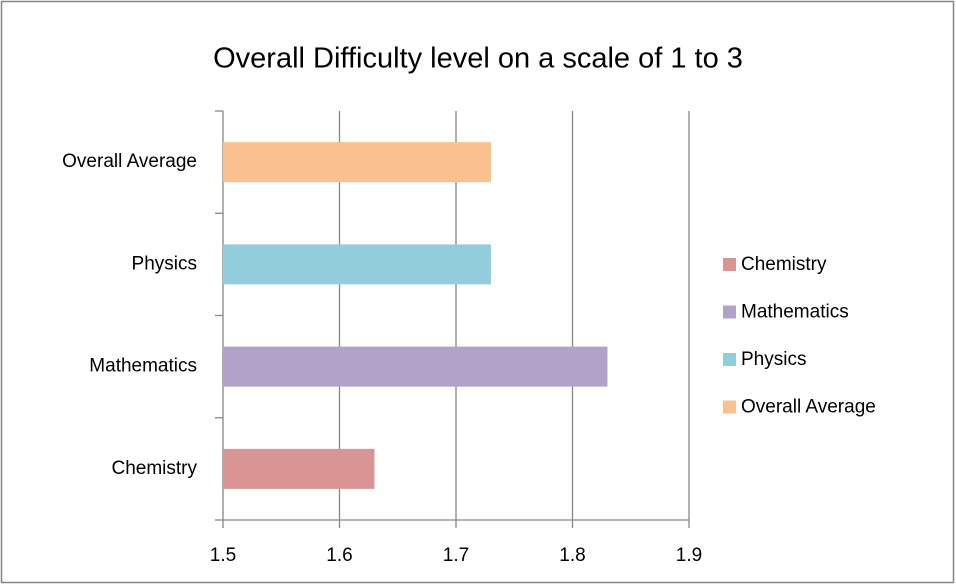  I want to click on x-tick-label: 1.9, so click(689, 555).